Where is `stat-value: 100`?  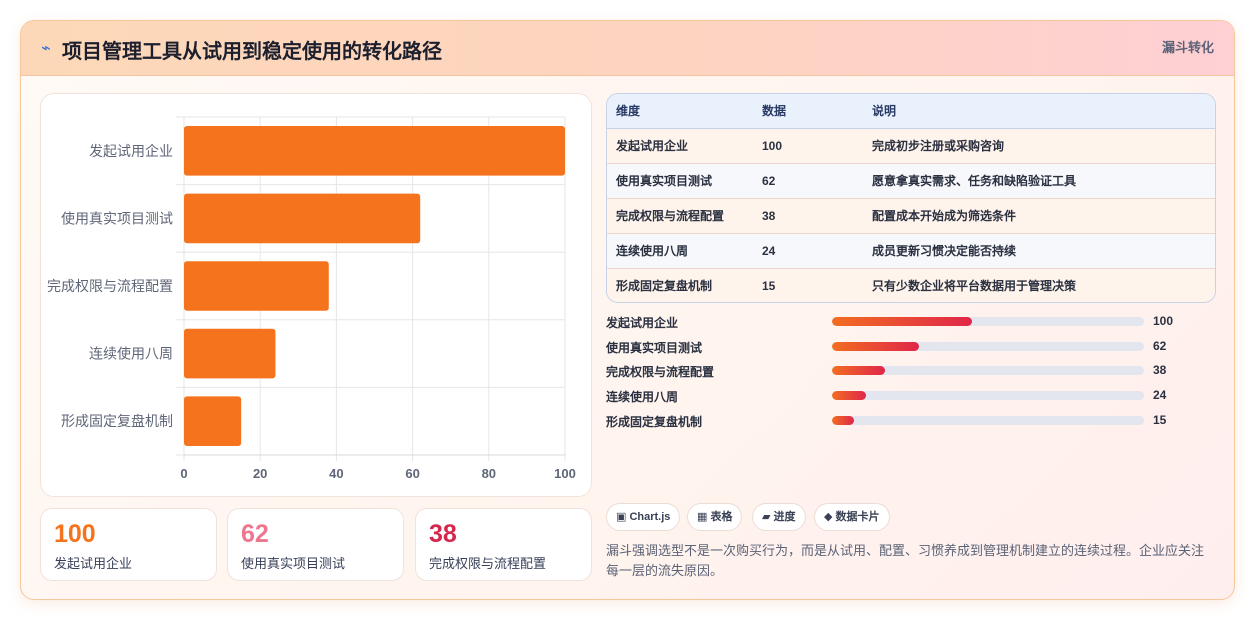
stat-value: 100 is located at coordinates (75, 534).